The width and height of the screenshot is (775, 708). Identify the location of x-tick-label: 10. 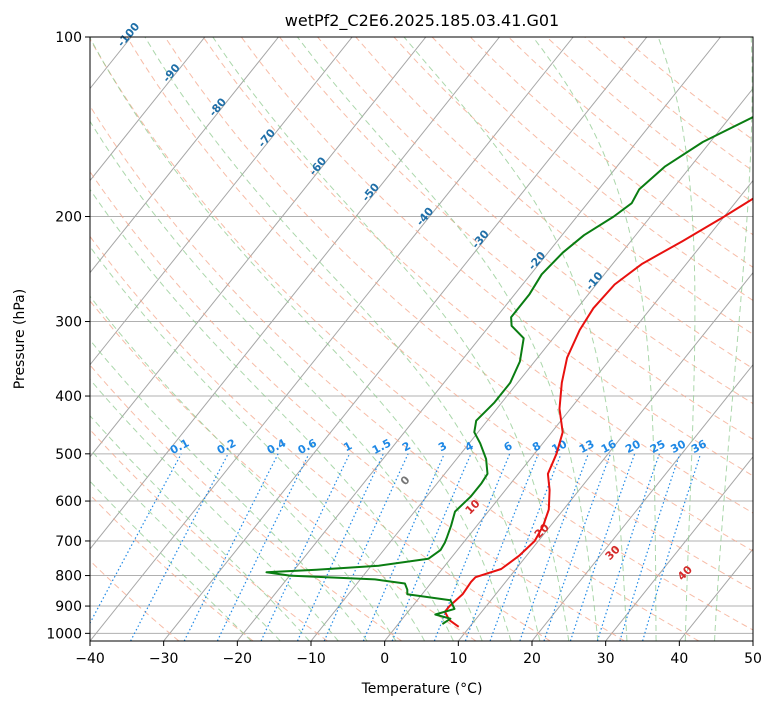
(458, 659).